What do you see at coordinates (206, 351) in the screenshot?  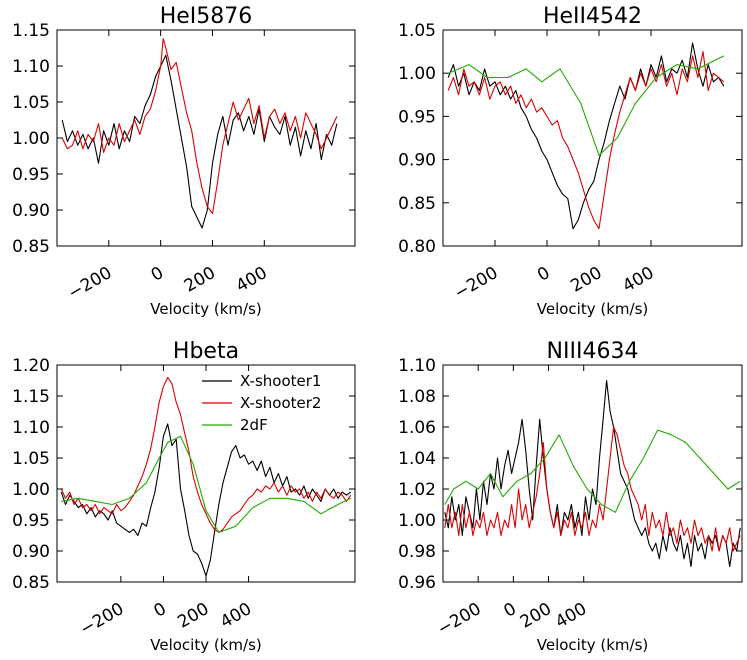 I see `panel-title: Hbeta` at bounding box center [206, 351].